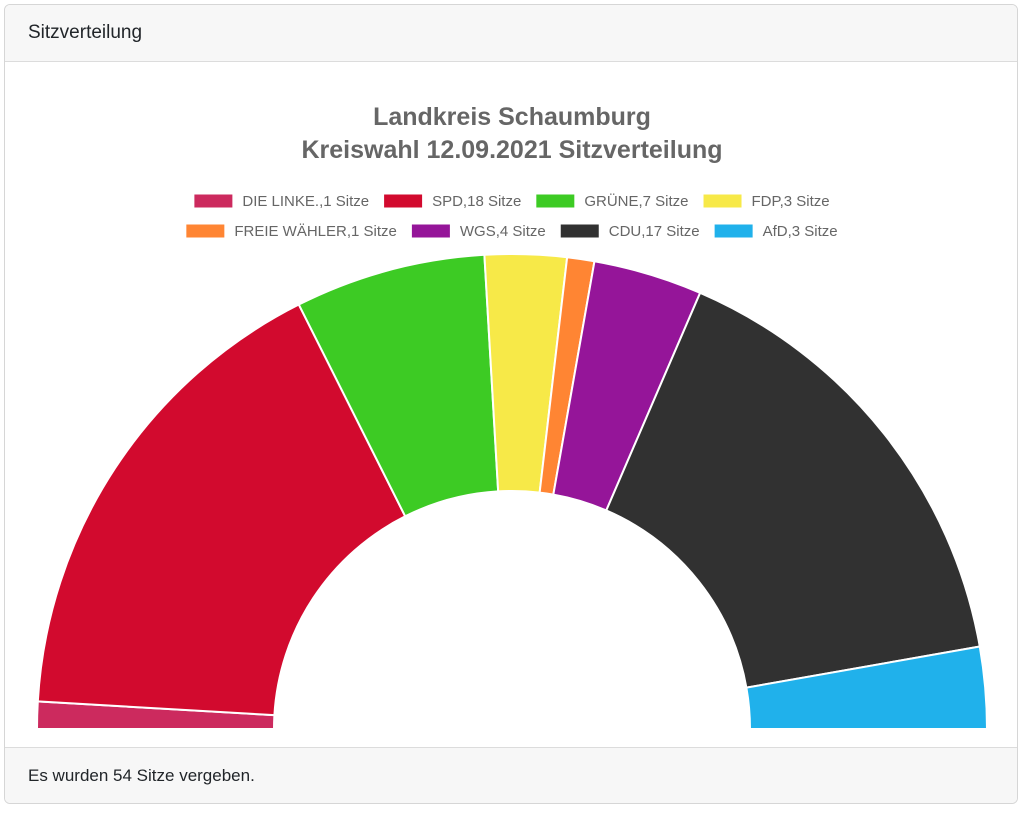 This screenshot has height=815, width=1024. Describe the element at coordinates (555, 201) in the screenshot. I see `legend-swatch-grüne` at that location.